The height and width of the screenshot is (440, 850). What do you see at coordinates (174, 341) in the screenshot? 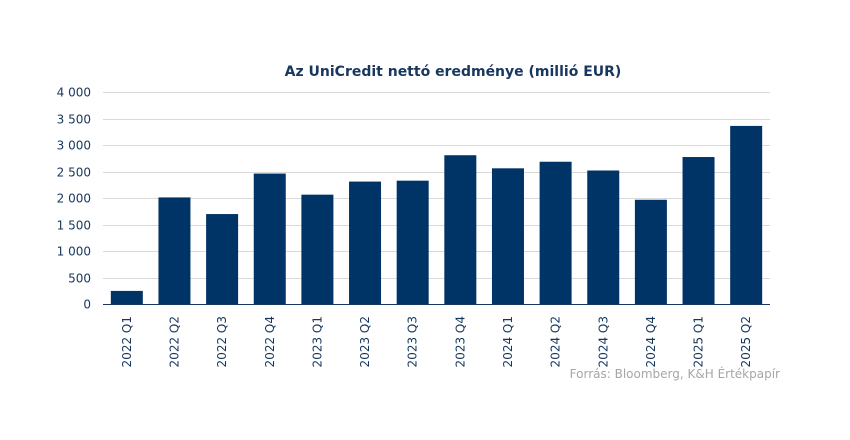
I see `x-tick-label: 2022 Q2` at bounding box center [174, 341].